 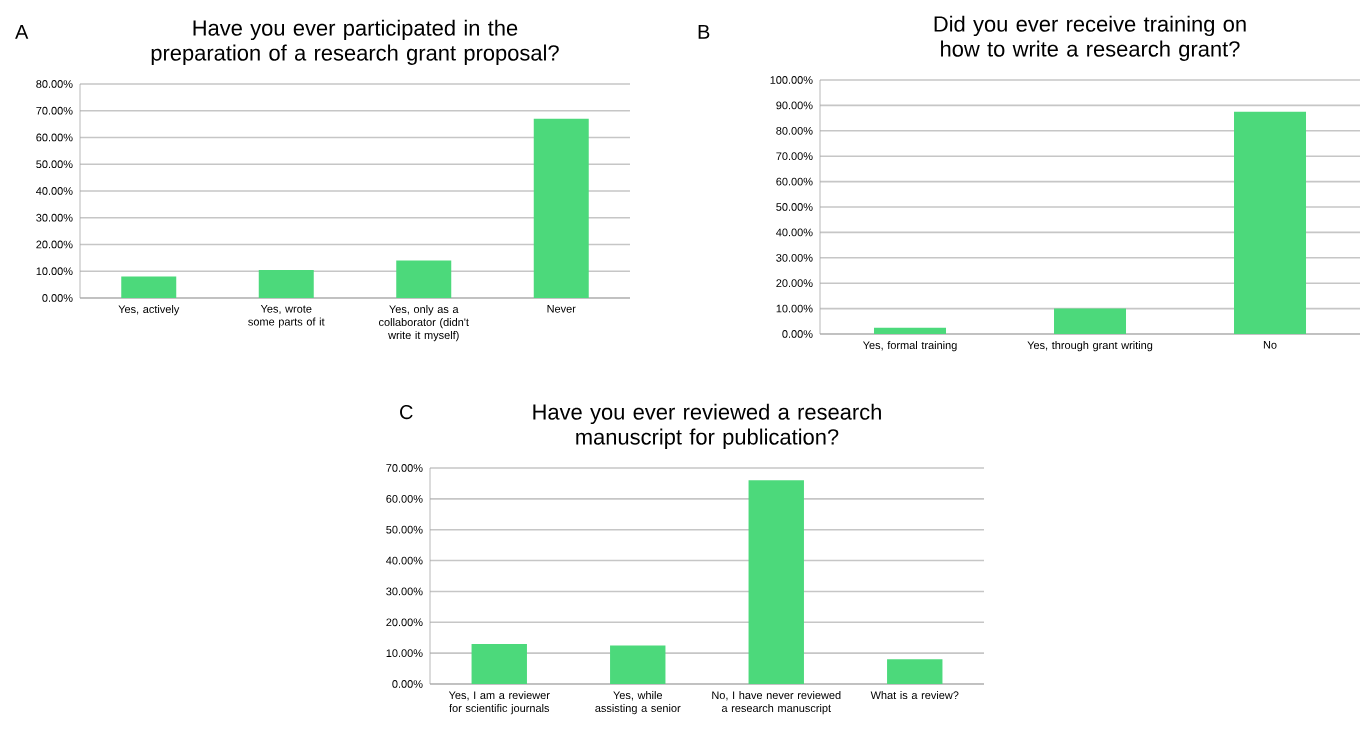 What do you see at coordinates (1090, 38) in the screenshot?
I see `chart-title: Did you ever receive training on how to write a research grant?` at bounding box center [1090, 38].